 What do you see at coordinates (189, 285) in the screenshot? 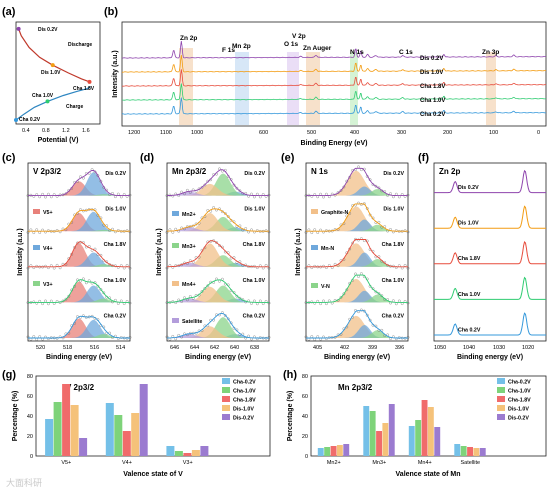
I see `legend-label-mn4: Mn4+` at bounding box center [189, 285].